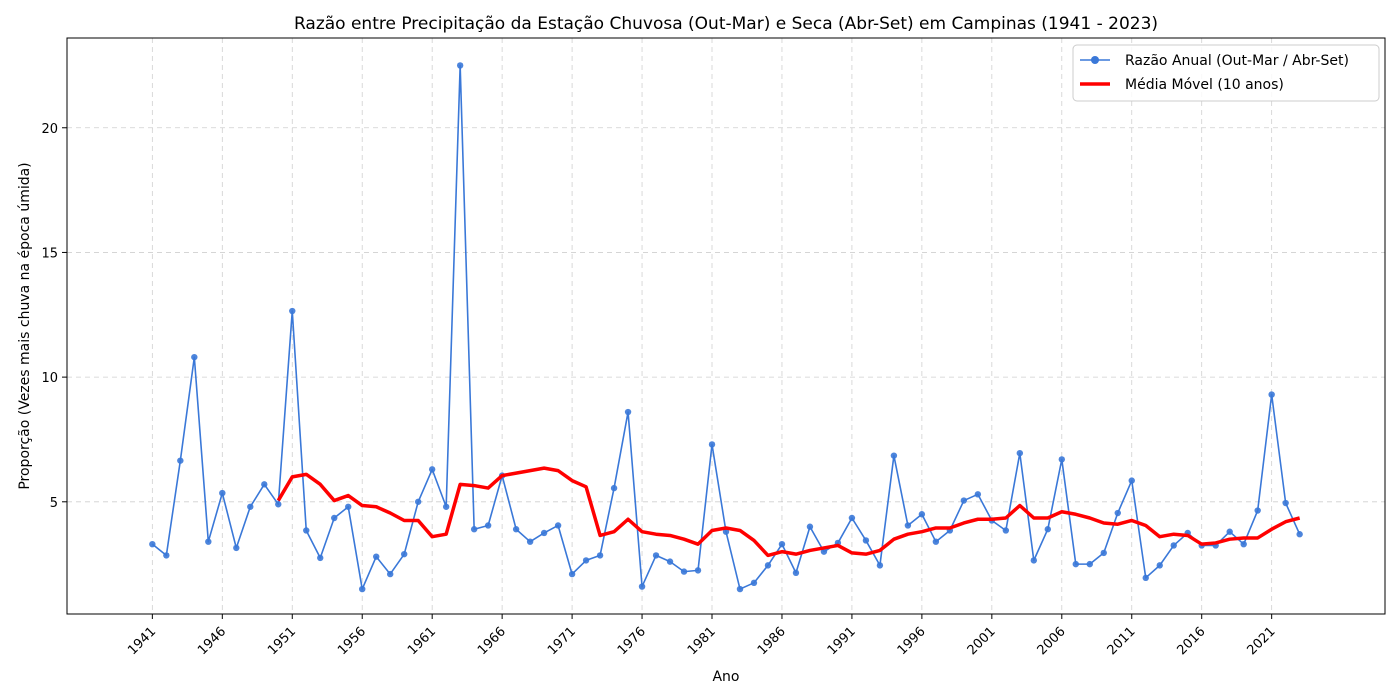 Image resolution: width=1400 pixels, height=700 pixels. Describe the element at coordinates (788, 512) in the screenshot. I see `series-line-moving-average` at that location.